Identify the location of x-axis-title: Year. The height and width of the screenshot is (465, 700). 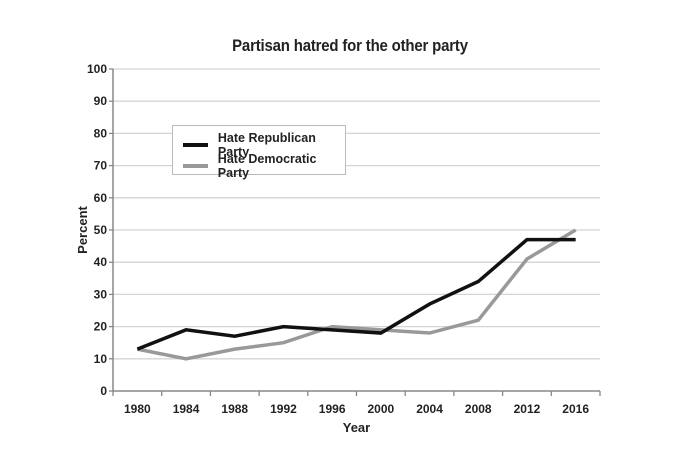
(356, 427).